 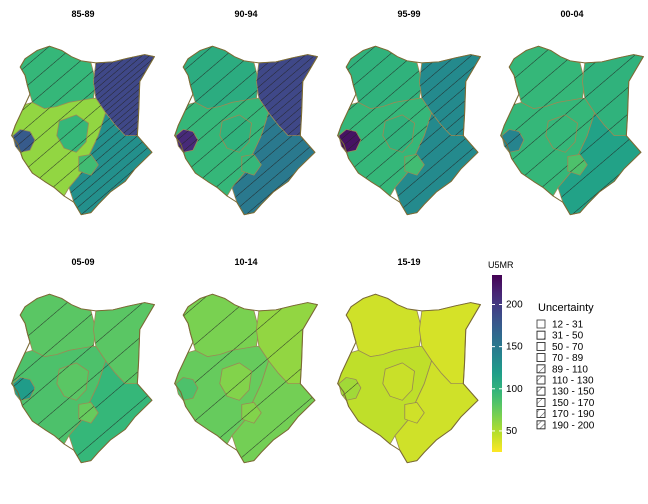 I want to click on uncertainty-legend-item: 70 - 89, so click(x=560, y=358).